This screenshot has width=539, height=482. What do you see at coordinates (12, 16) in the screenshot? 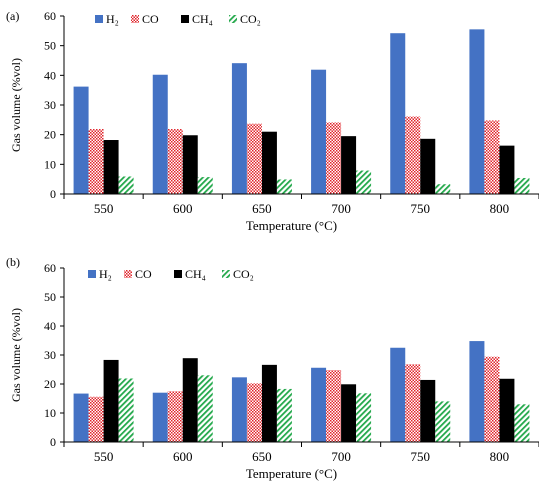
I see `panel-label: (a)` at bounding box center [12, 16].